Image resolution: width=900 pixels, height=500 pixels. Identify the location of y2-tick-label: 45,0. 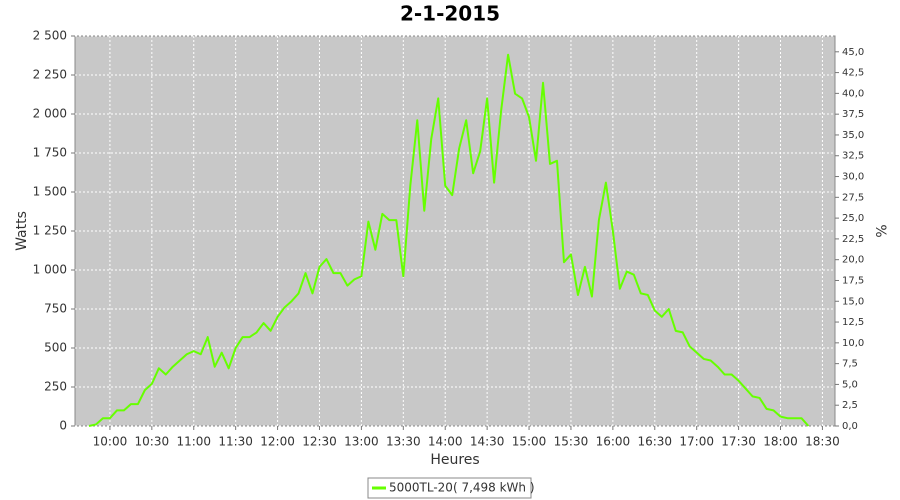
(853, 52).